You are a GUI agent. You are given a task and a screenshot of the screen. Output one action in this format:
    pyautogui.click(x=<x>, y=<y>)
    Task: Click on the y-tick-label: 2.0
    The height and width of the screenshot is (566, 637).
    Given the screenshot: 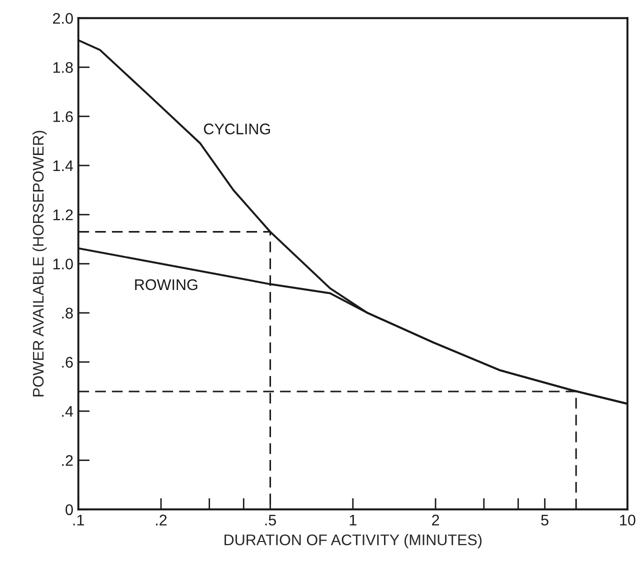 What is the action you would take?
    pyautogui.click(x=63, y=18)
    